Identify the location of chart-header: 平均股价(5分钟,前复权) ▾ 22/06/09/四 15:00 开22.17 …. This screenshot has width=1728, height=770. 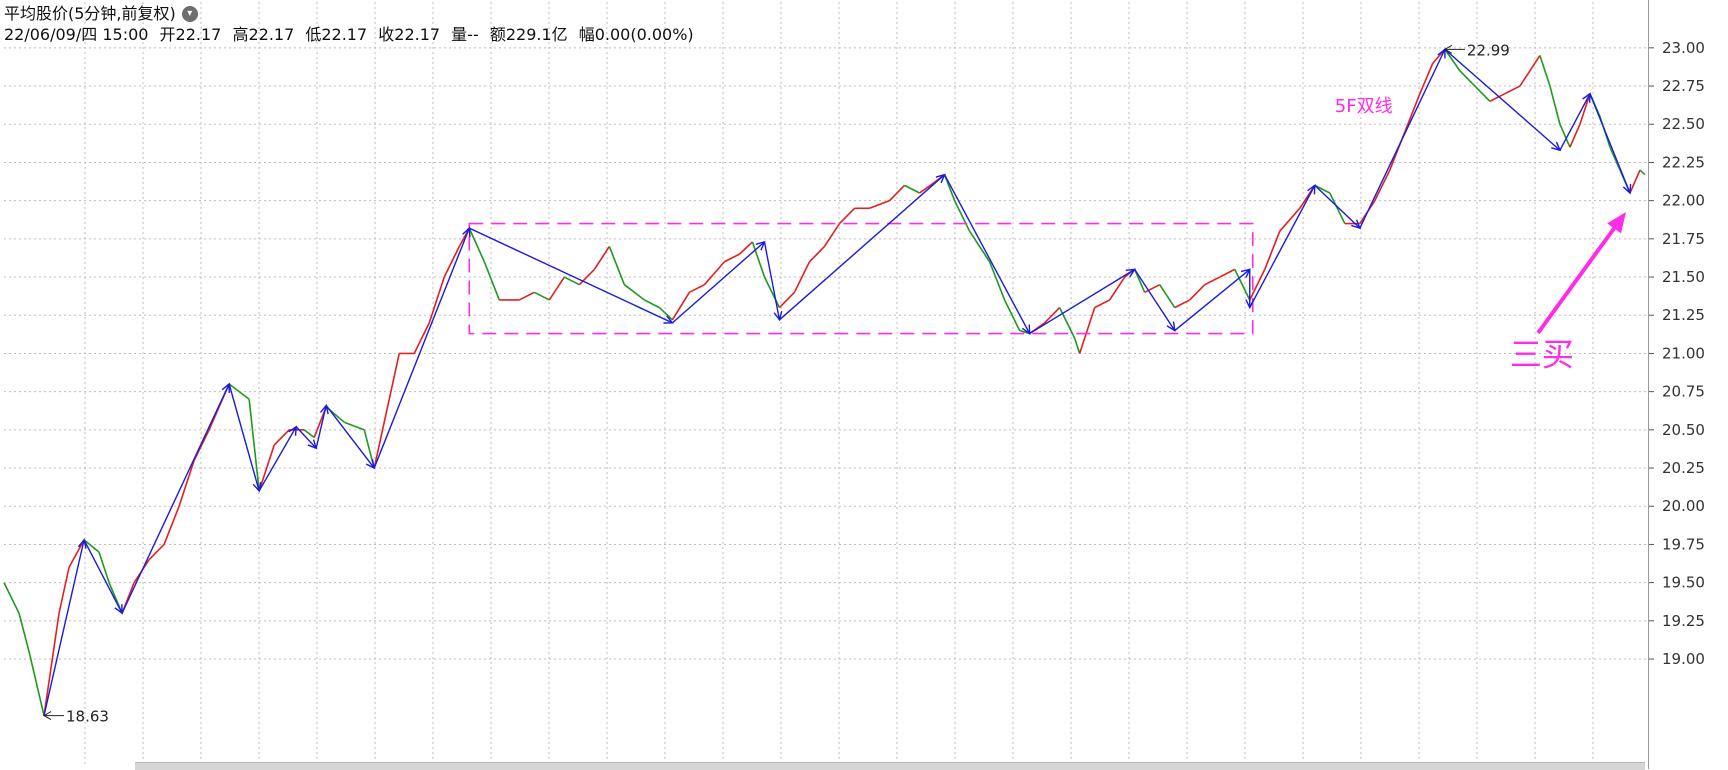
(824, 26).